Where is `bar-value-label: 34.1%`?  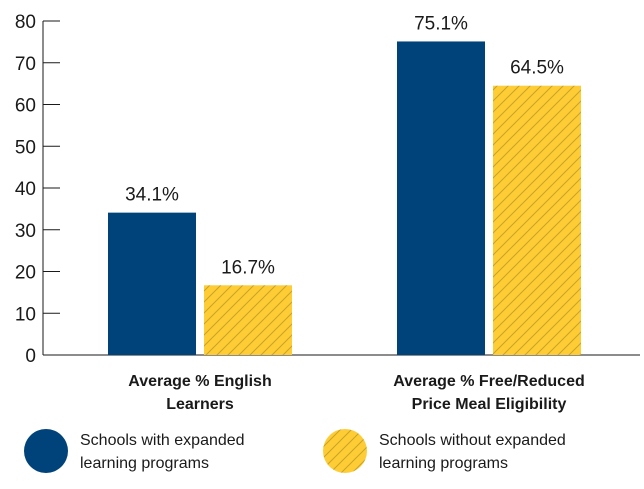
bar-value-label: 34.1% is located at coordinates (152, 195).